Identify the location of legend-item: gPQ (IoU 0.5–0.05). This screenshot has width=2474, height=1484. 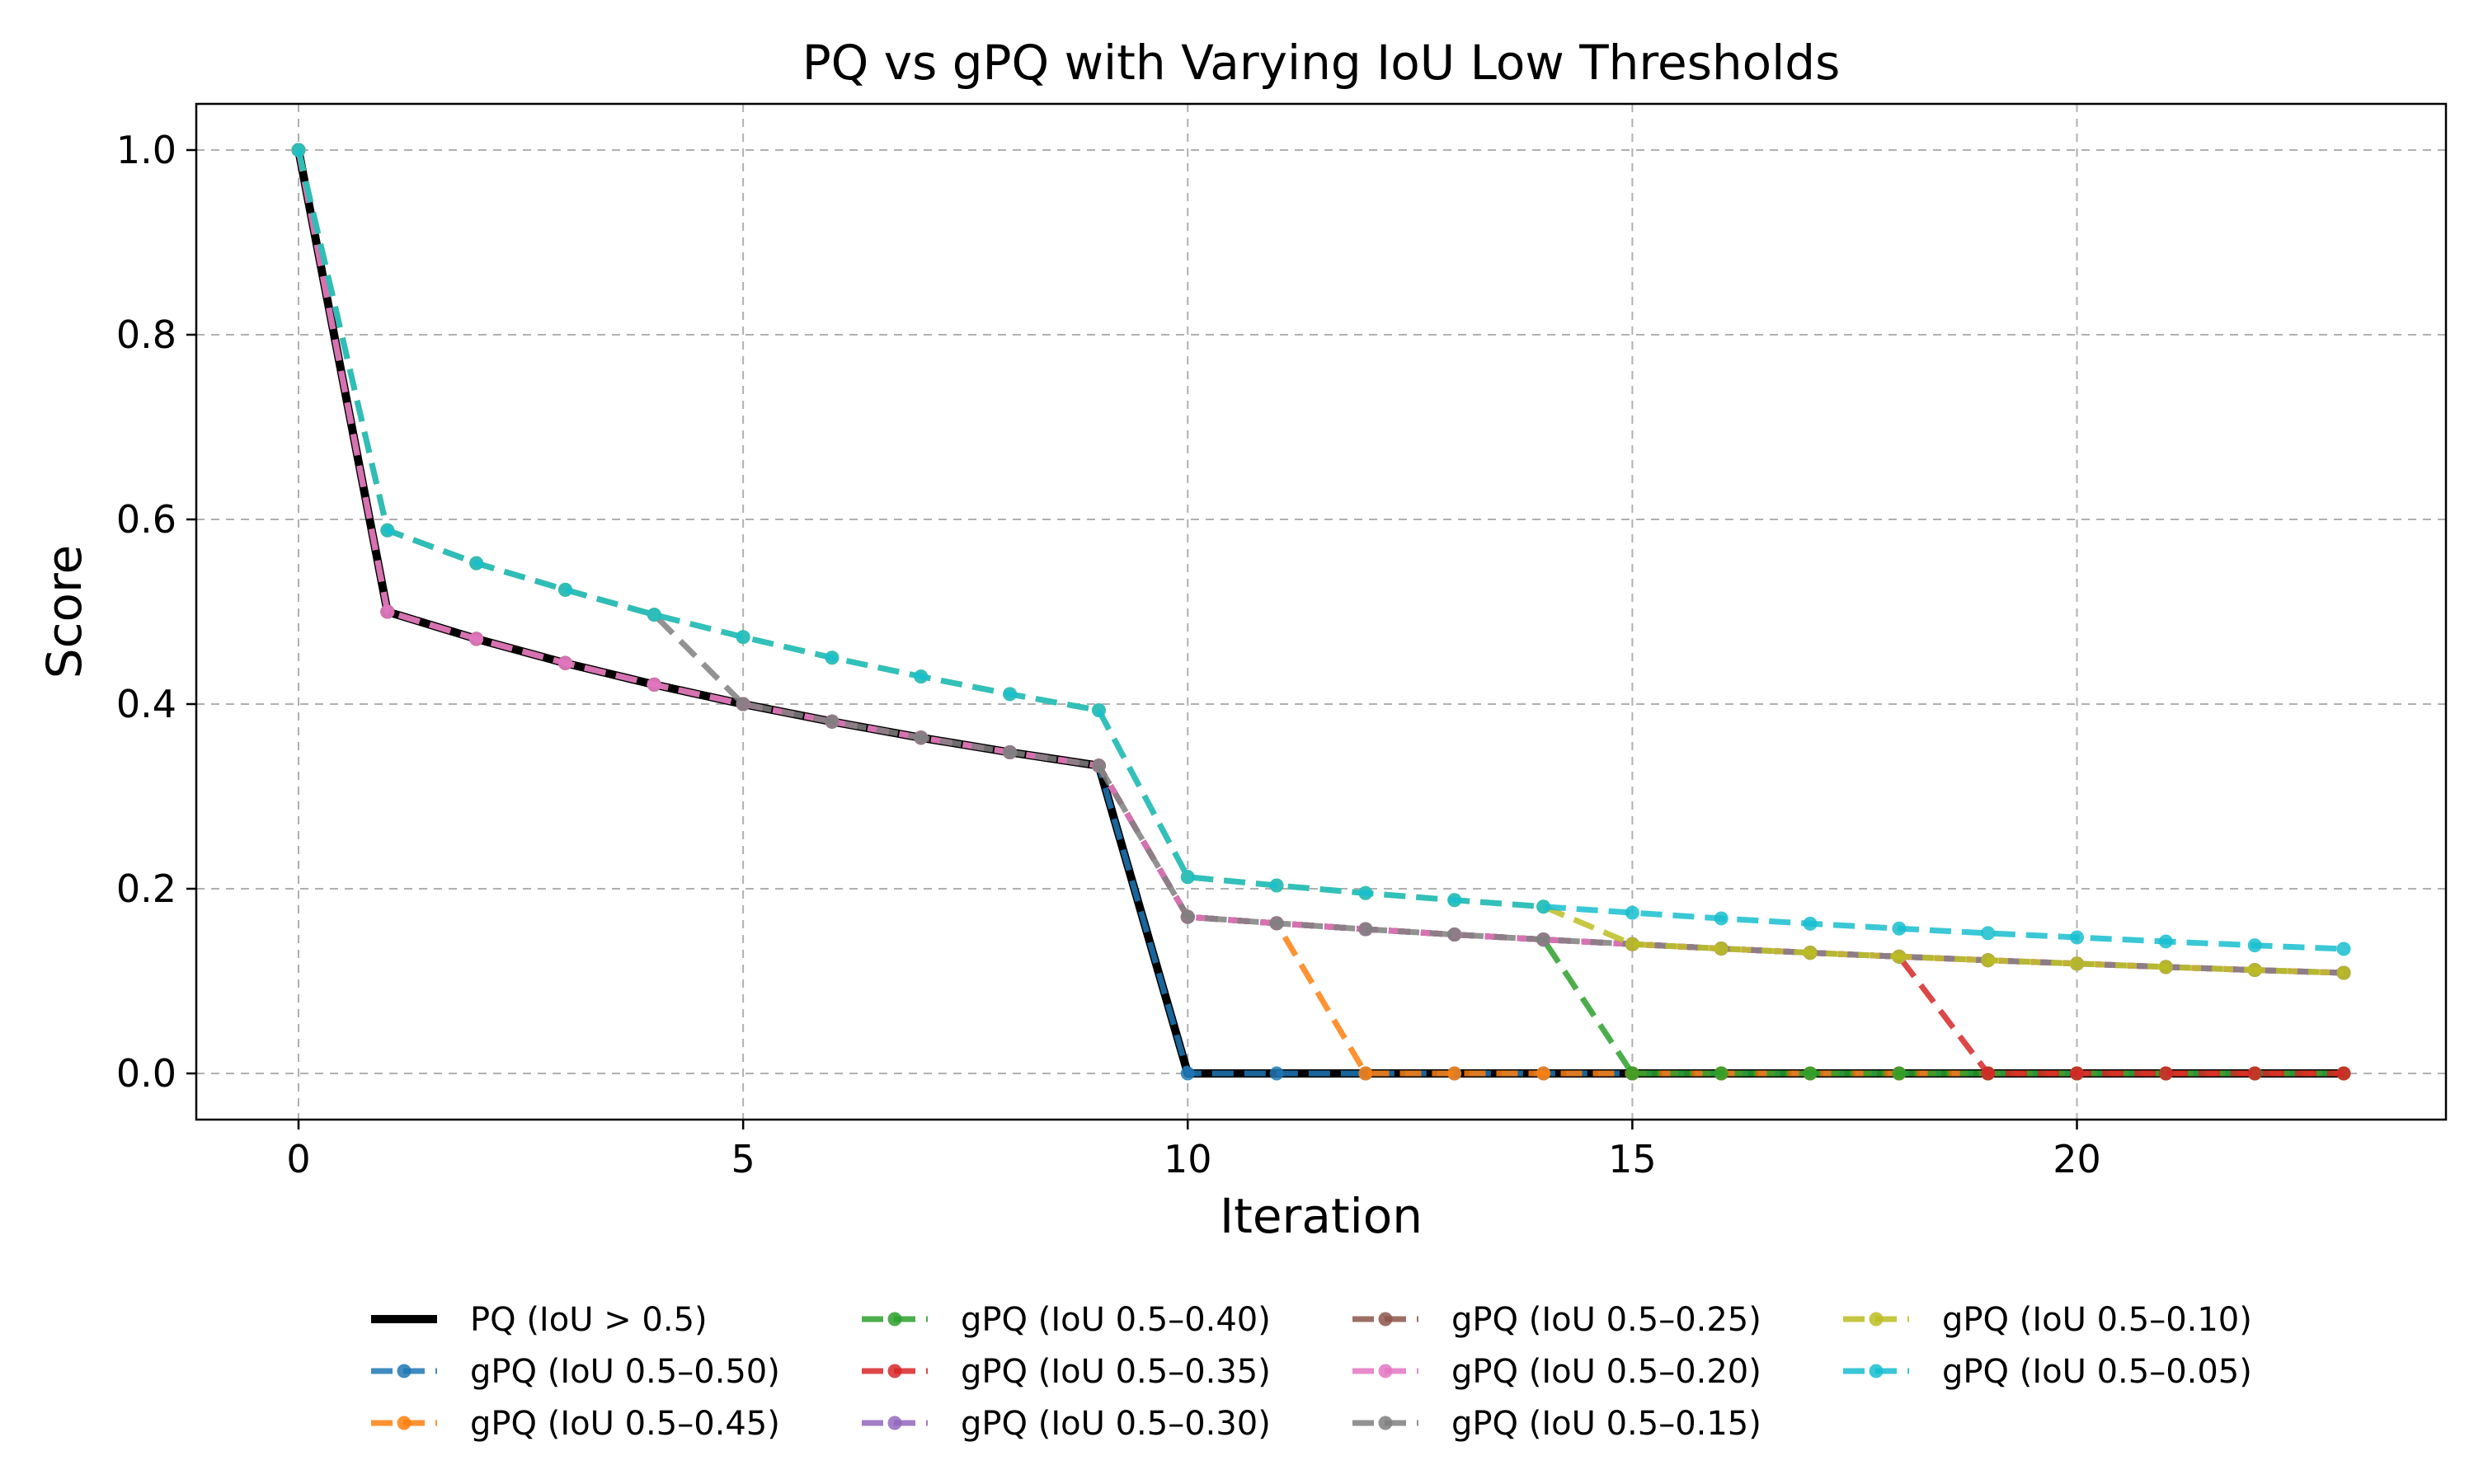
(2047, 1372).